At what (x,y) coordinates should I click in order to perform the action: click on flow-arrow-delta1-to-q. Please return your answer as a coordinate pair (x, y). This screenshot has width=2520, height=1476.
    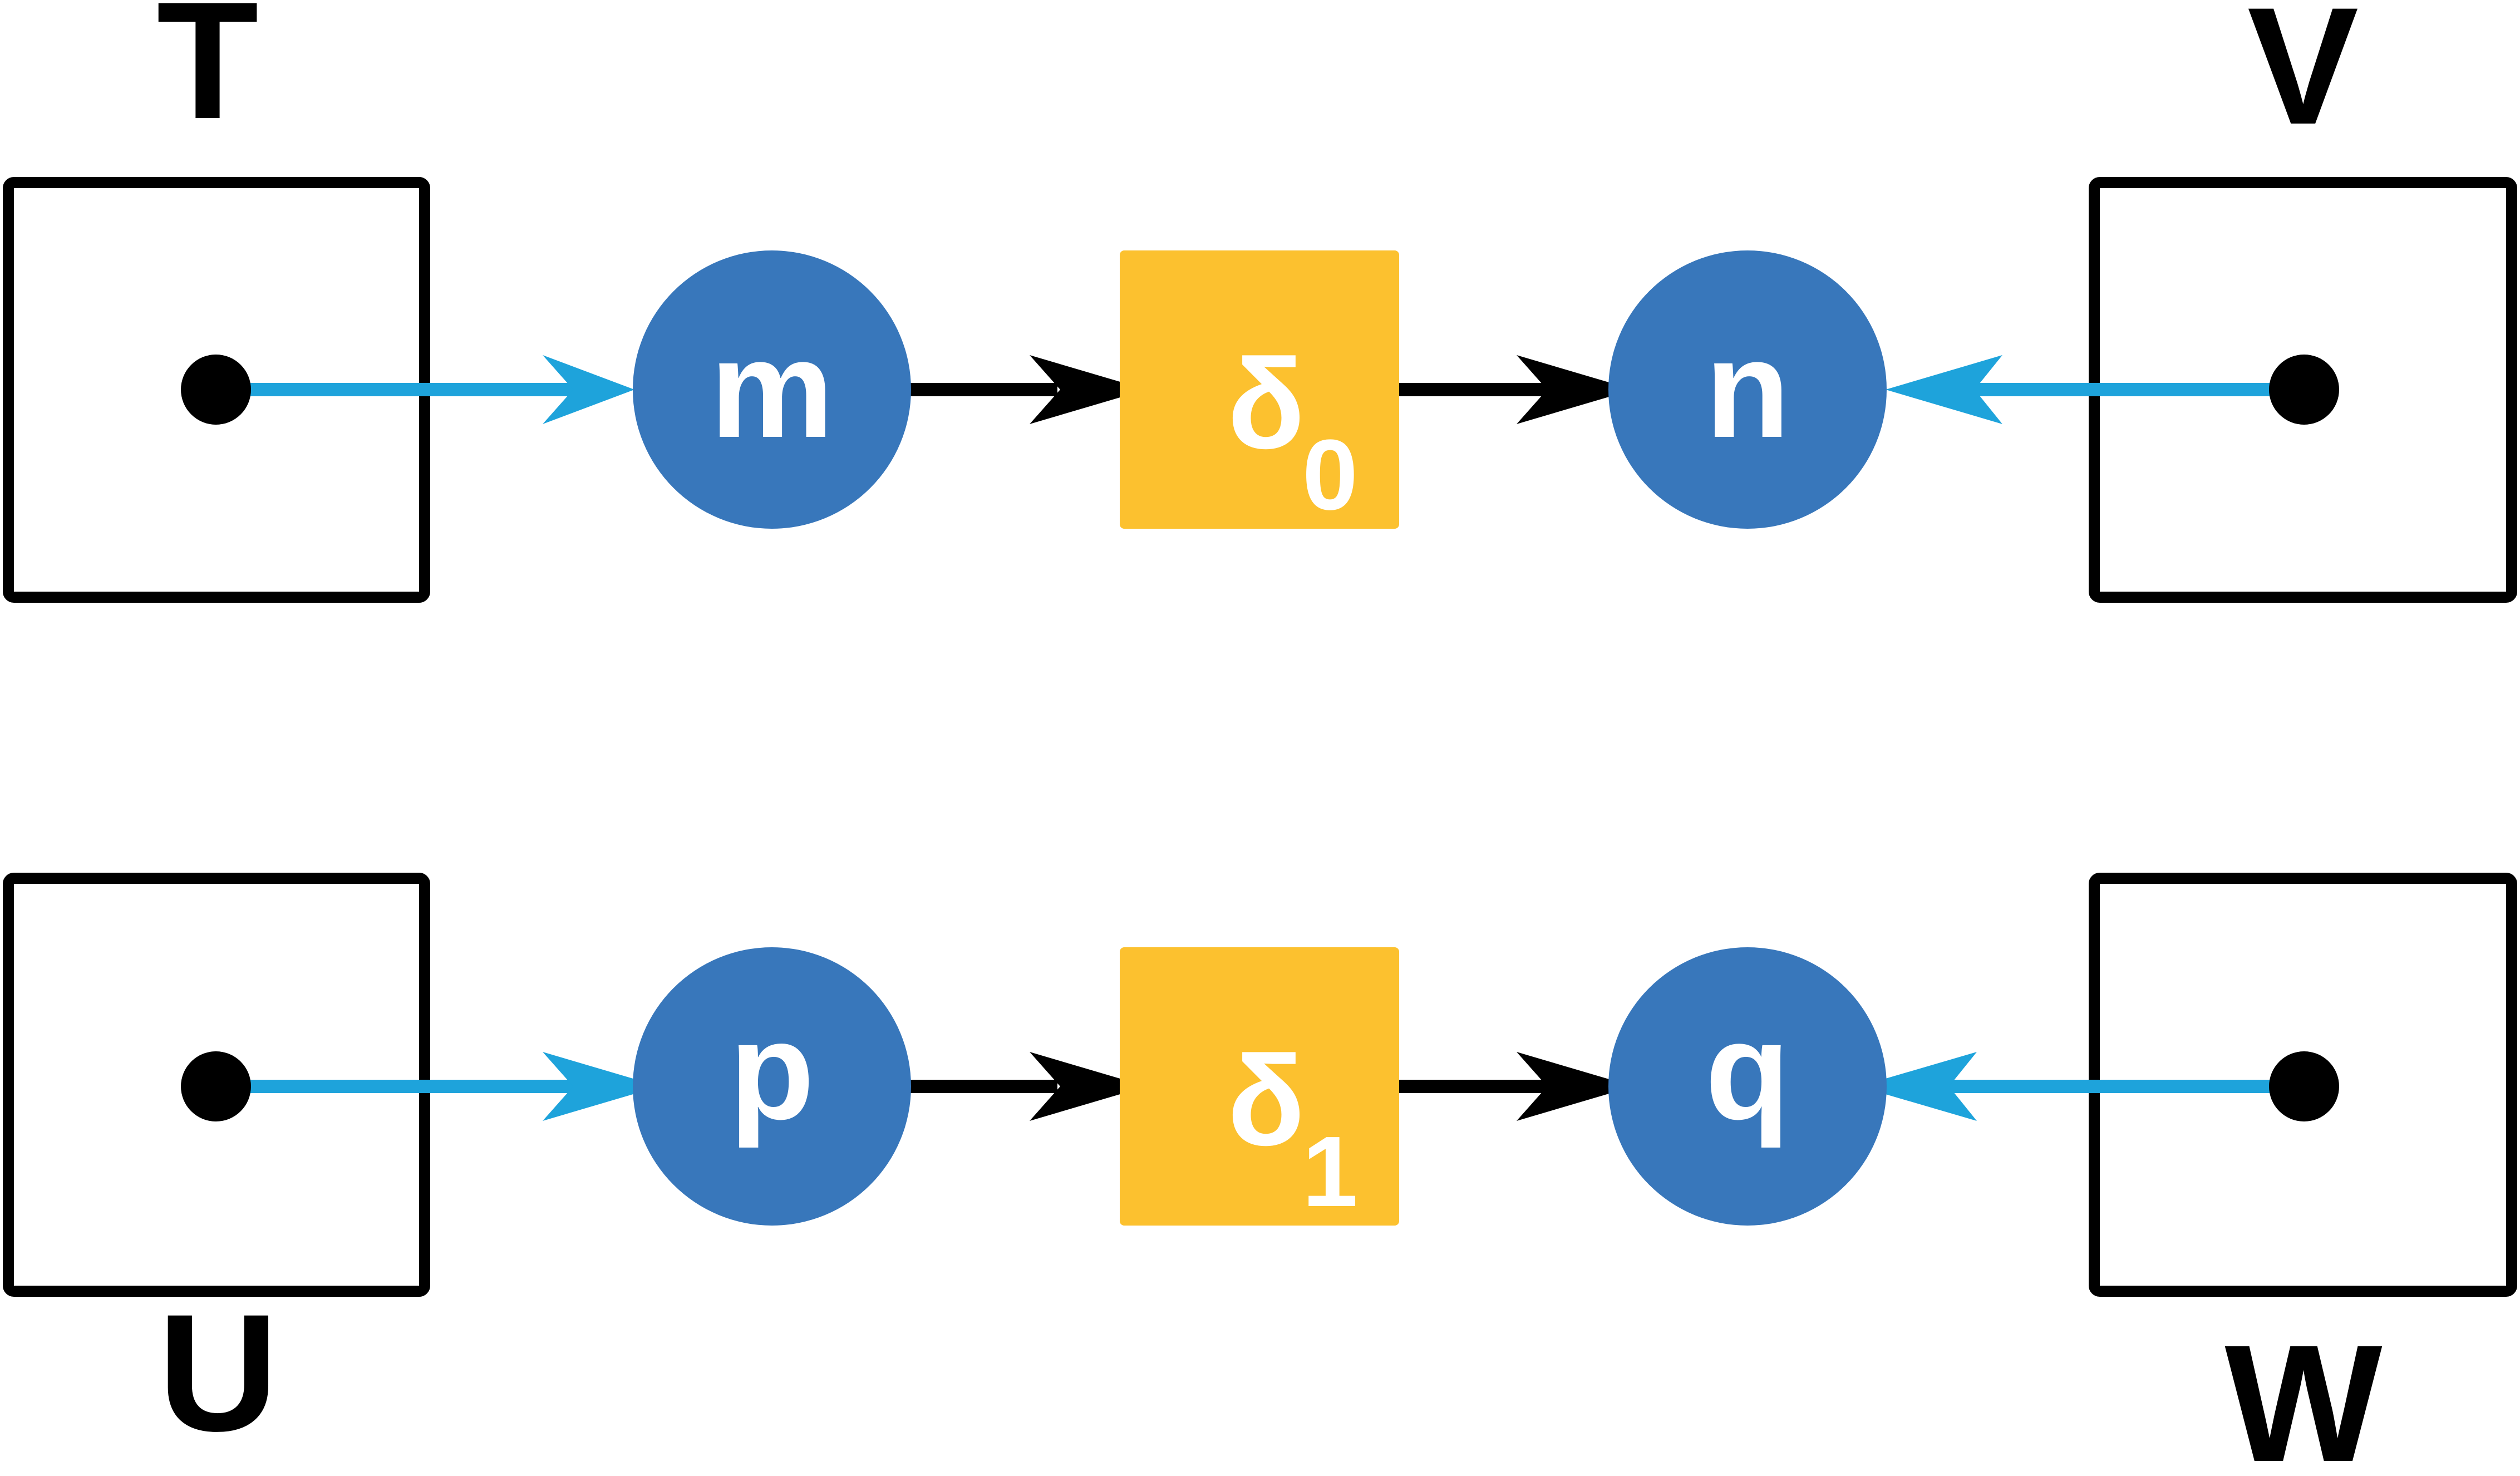
    Looking at the image, I should click on (1515, 1086).